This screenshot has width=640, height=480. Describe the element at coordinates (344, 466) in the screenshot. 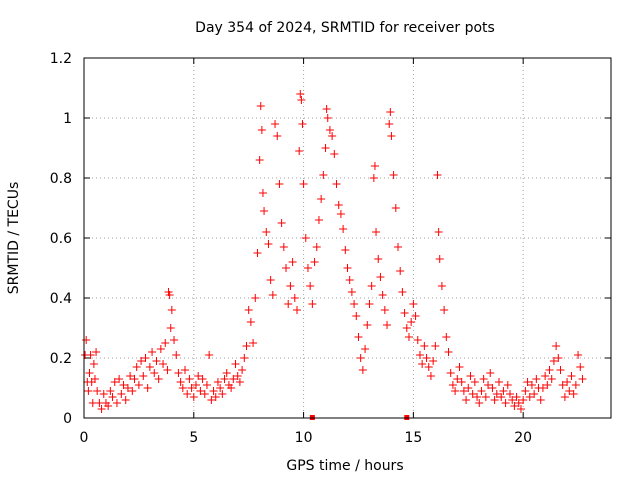

I see `x-axis-label: GPS time / hours` at that location.